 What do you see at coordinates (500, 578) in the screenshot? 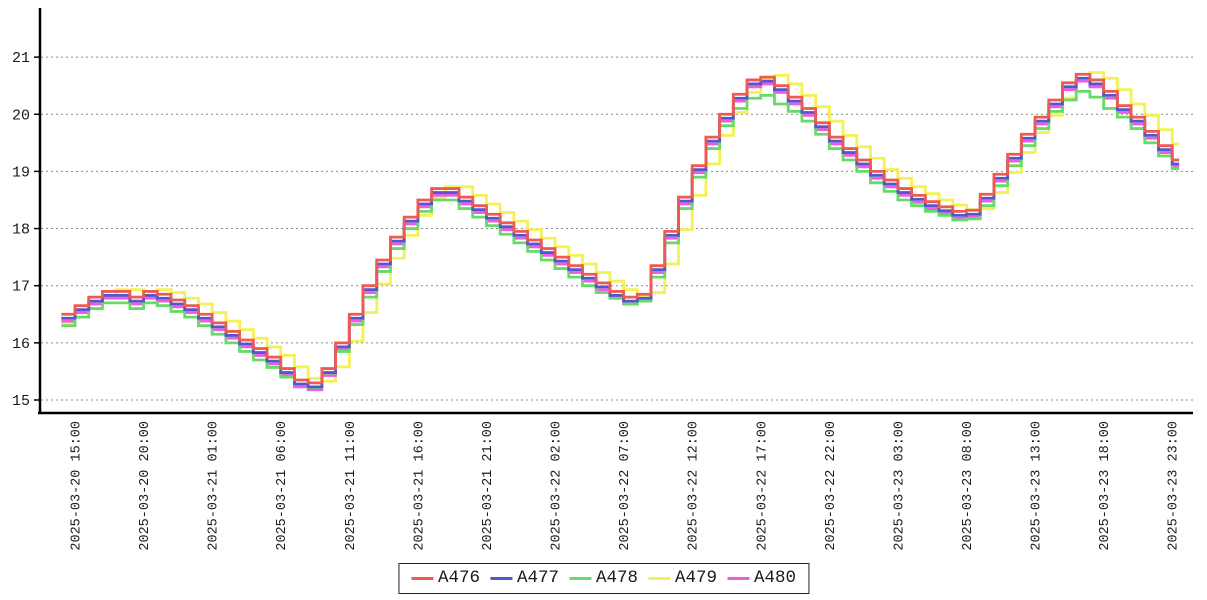
I see `legend-swatch-a477-line-icon` at bounding box center [500, 578].